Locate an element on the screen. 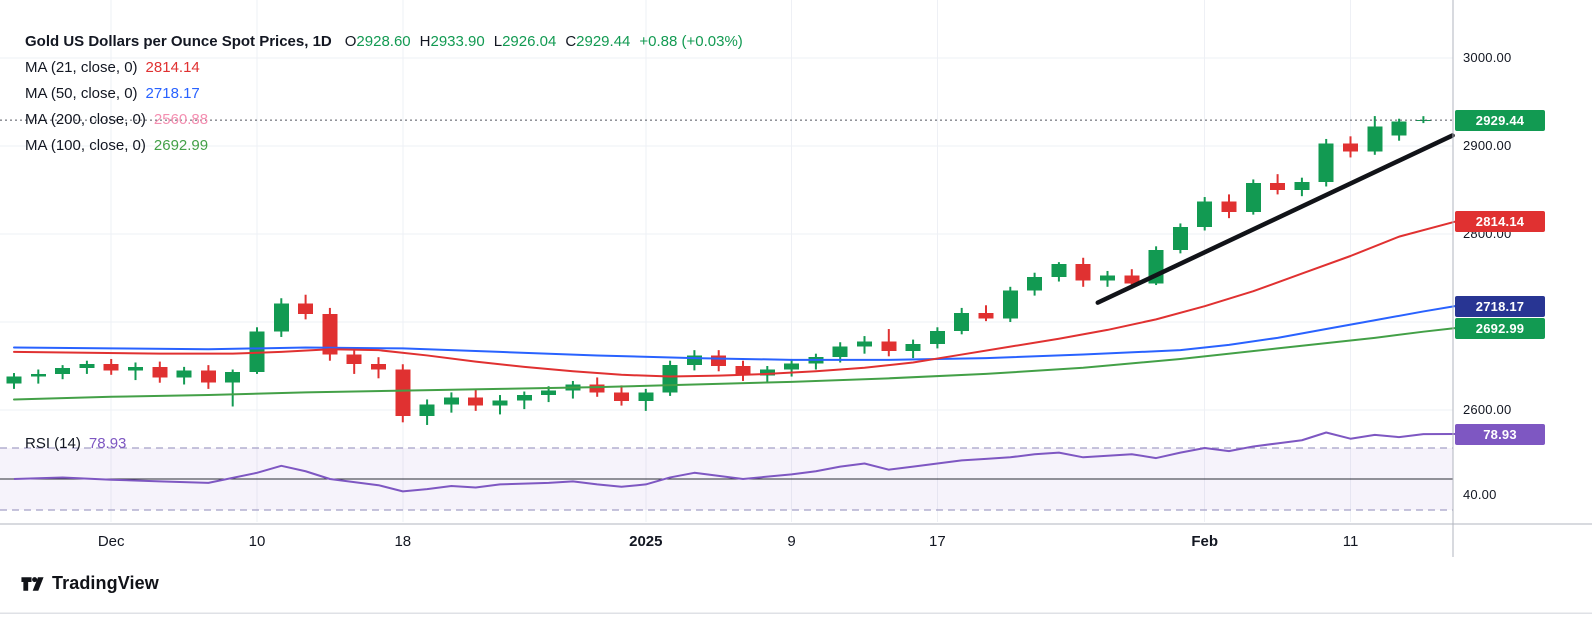 The height and width of the screenshot is (625, 1592). ohlc-close-letter: C is located at coordinates (571, 41).